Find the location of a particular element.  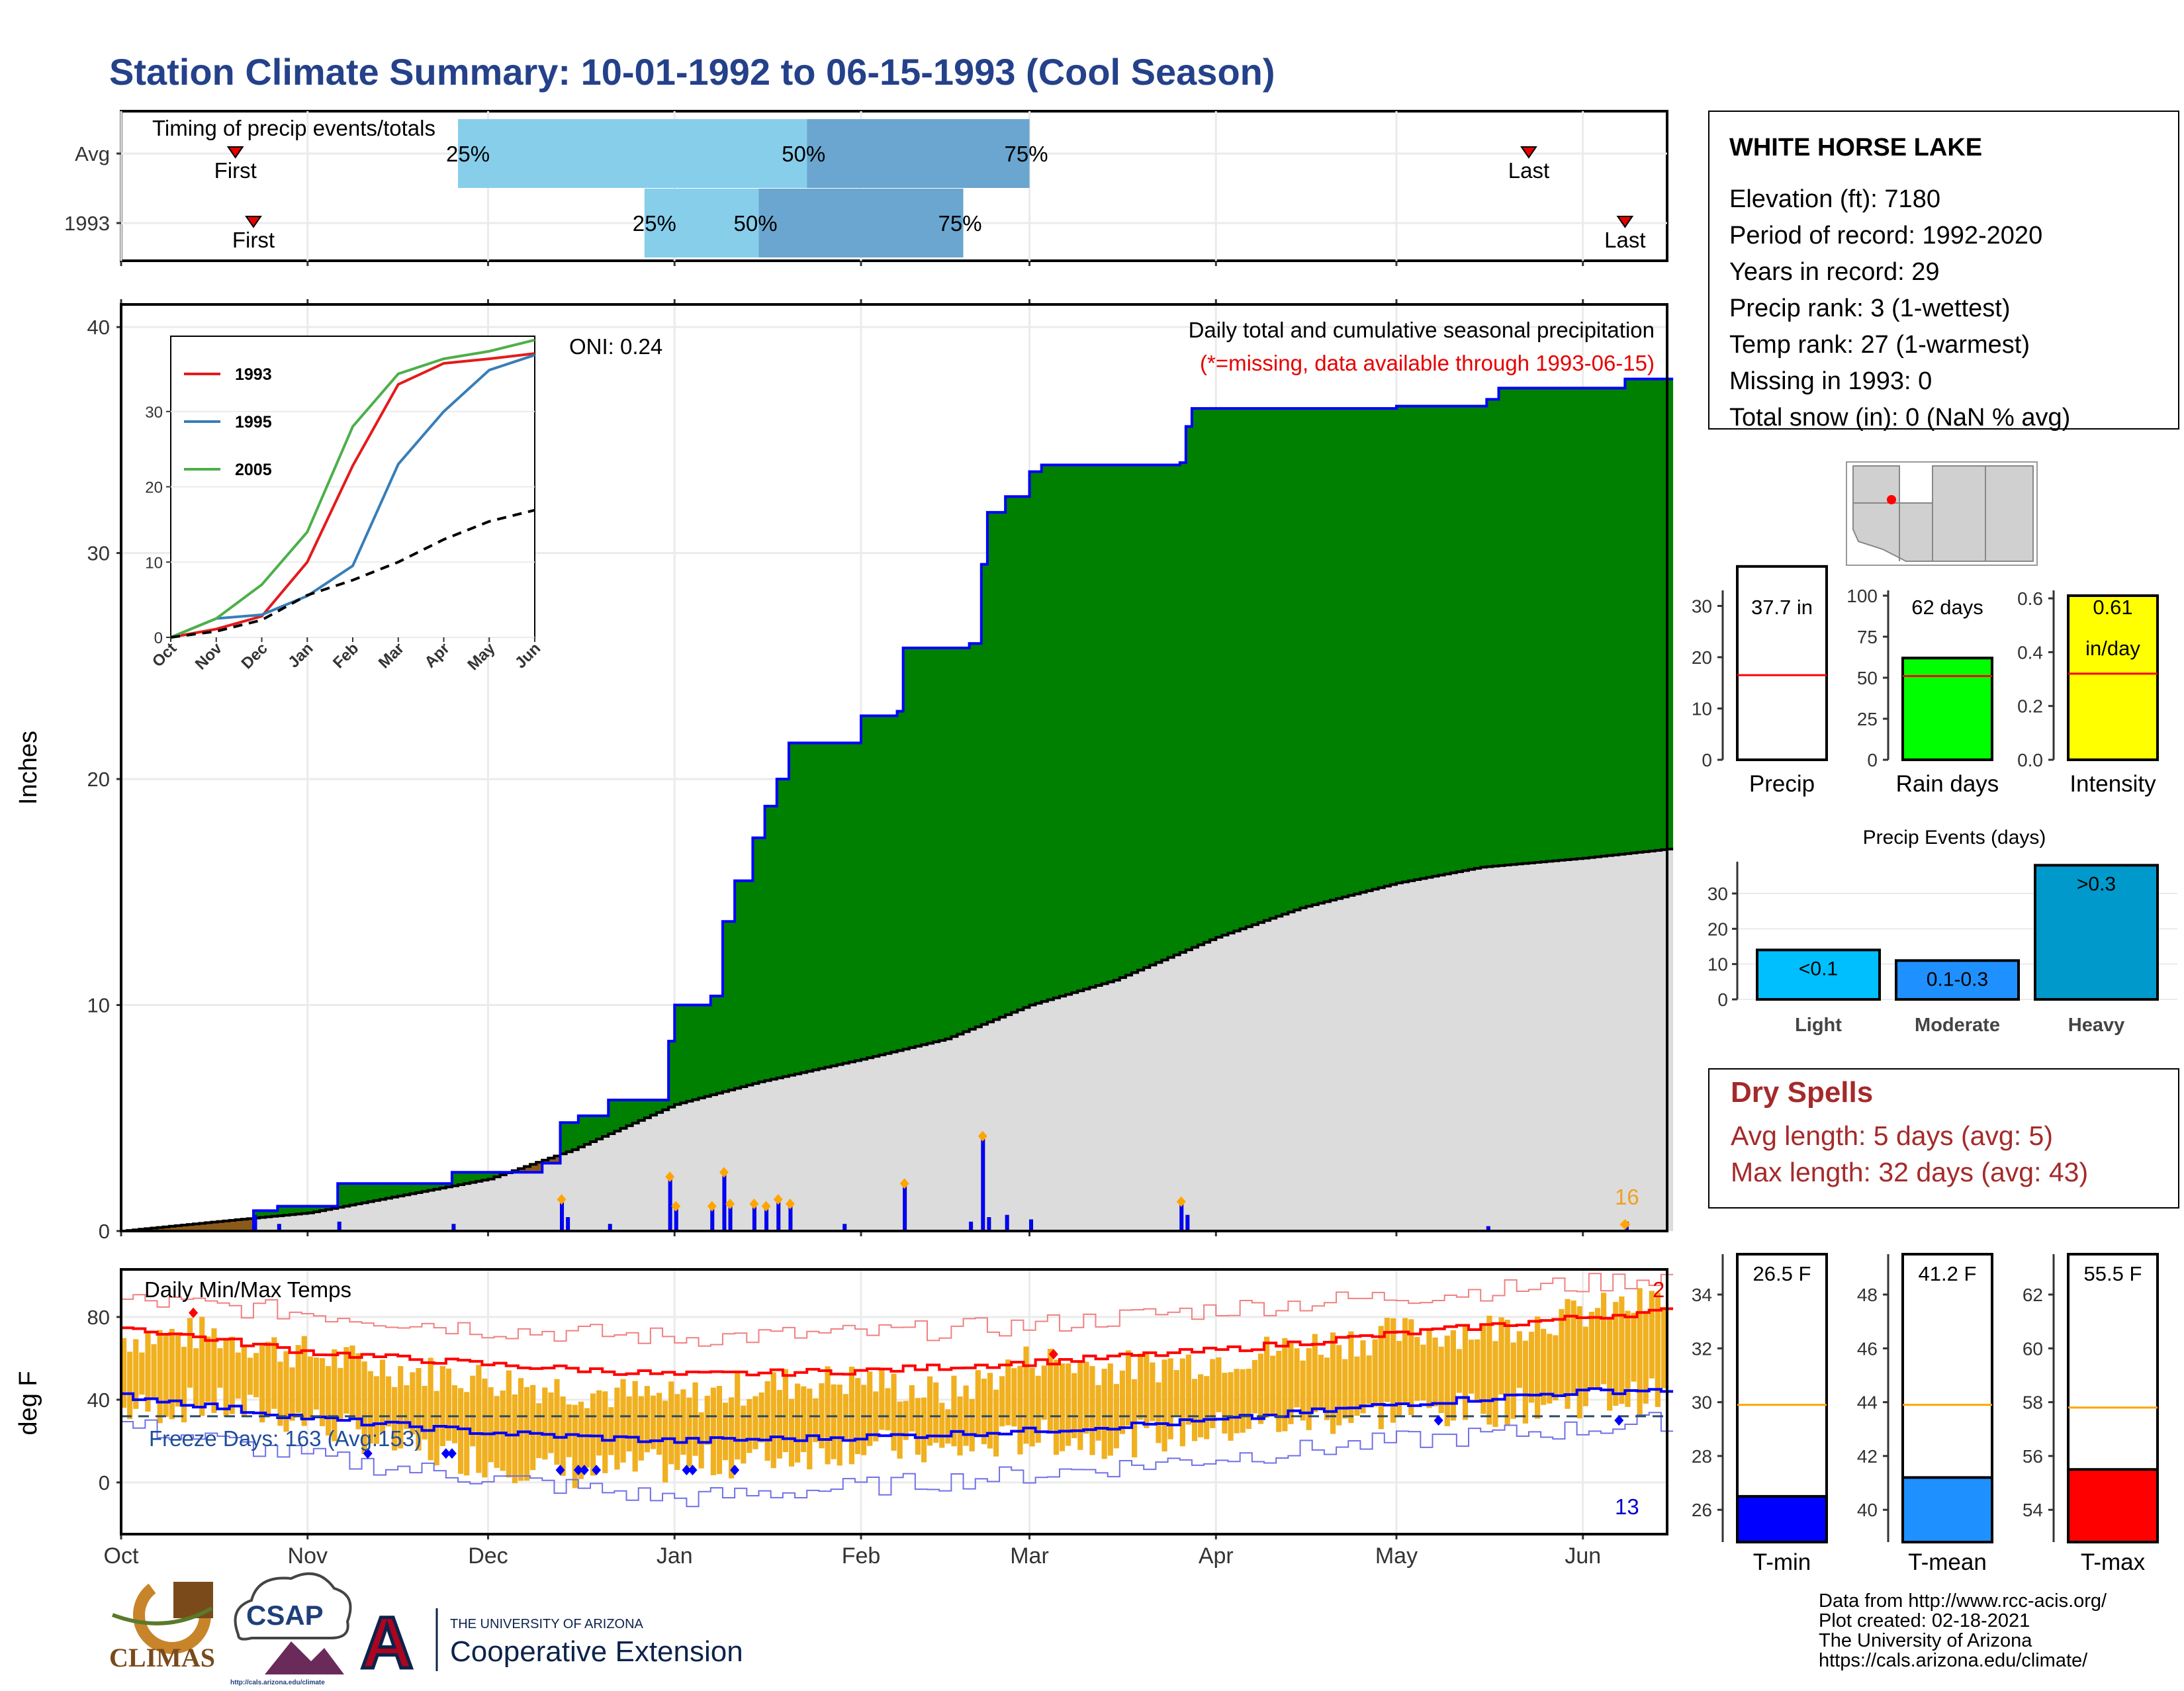

temp-bar-tick-label: 44 is located at coordinates (1868, 1403).